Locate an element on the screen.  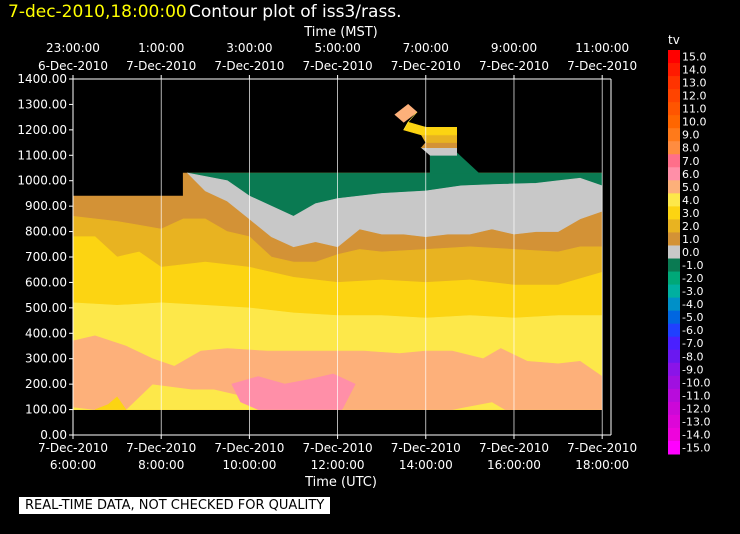
y-tick-label: 1300.00 is located at coordinates (42, 104).